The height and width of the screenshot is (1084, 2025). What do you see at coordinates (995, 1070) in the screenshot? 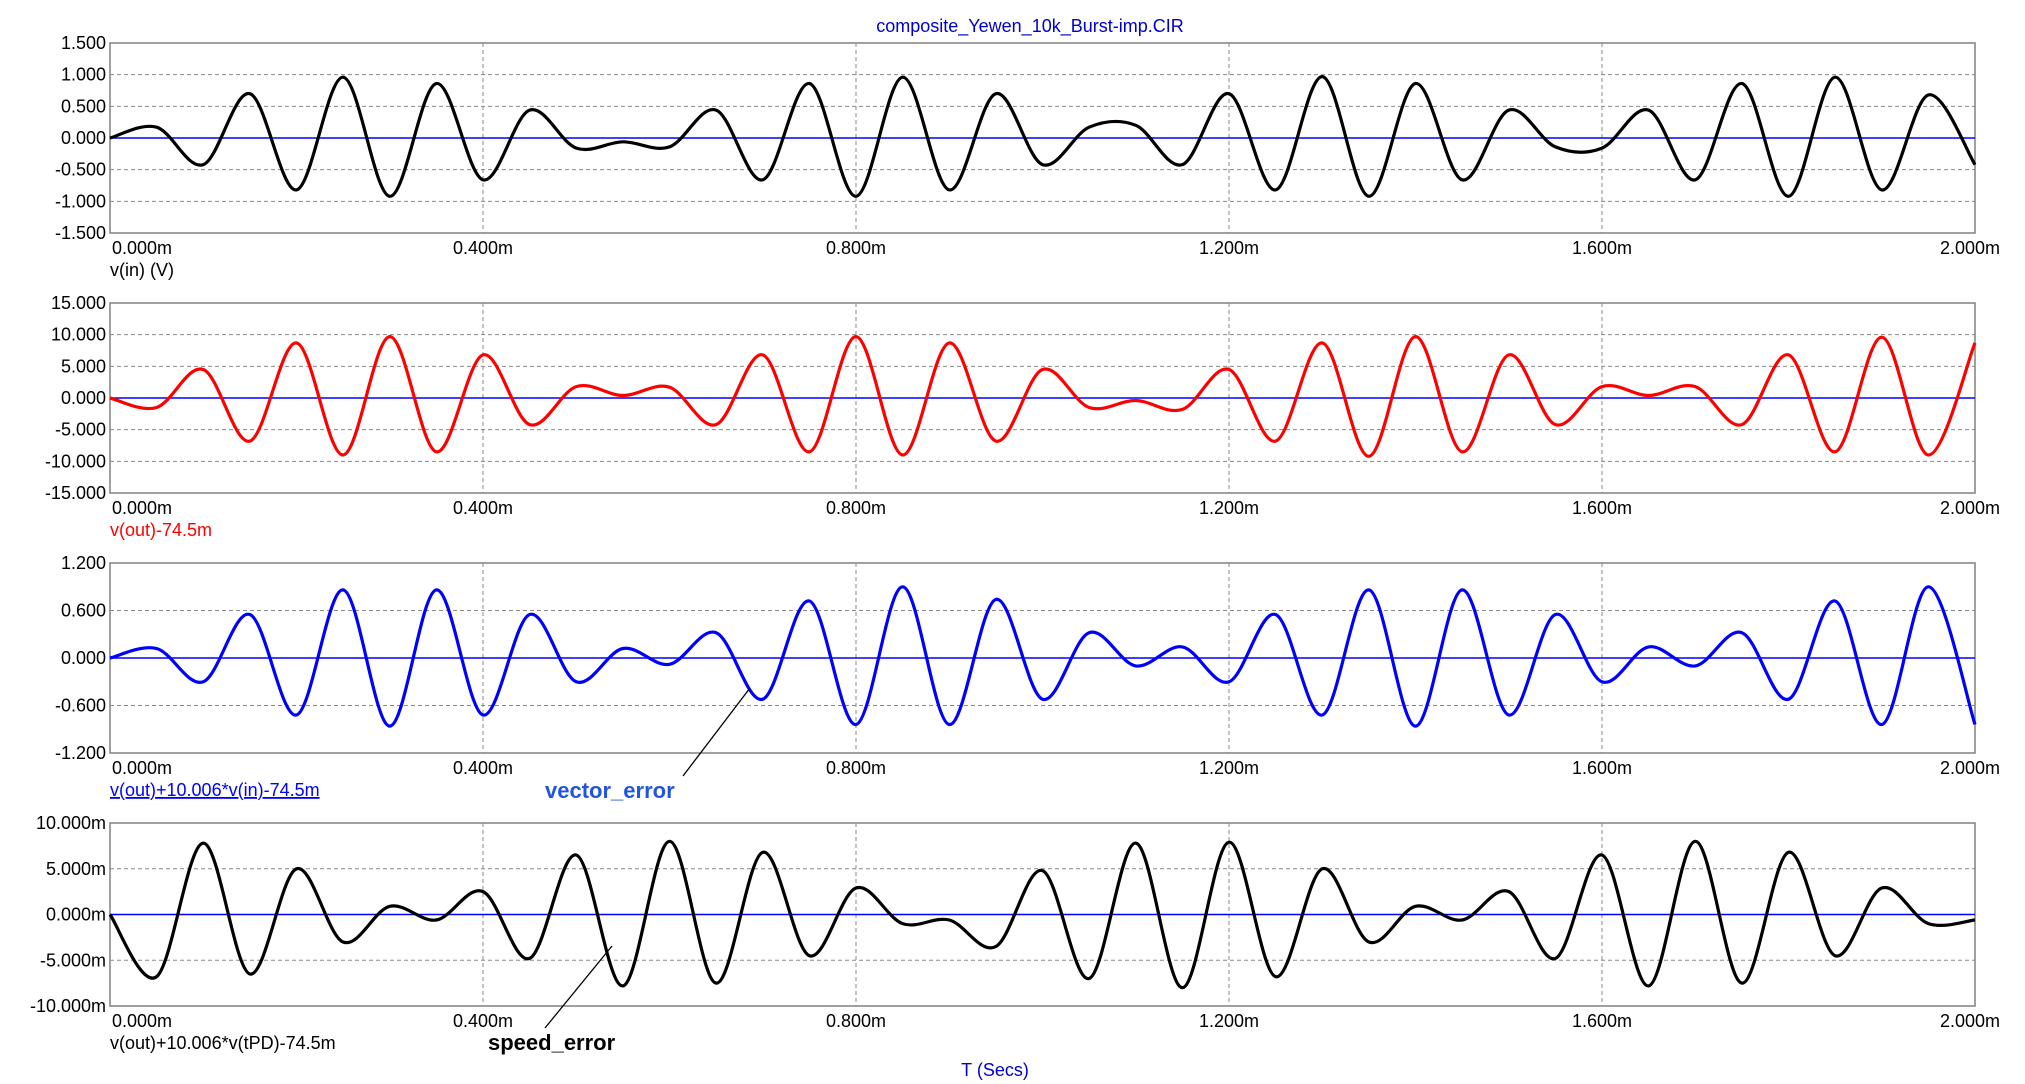
I see `x-axis-label: T (Secs)` at bounding box center [995, 1070].